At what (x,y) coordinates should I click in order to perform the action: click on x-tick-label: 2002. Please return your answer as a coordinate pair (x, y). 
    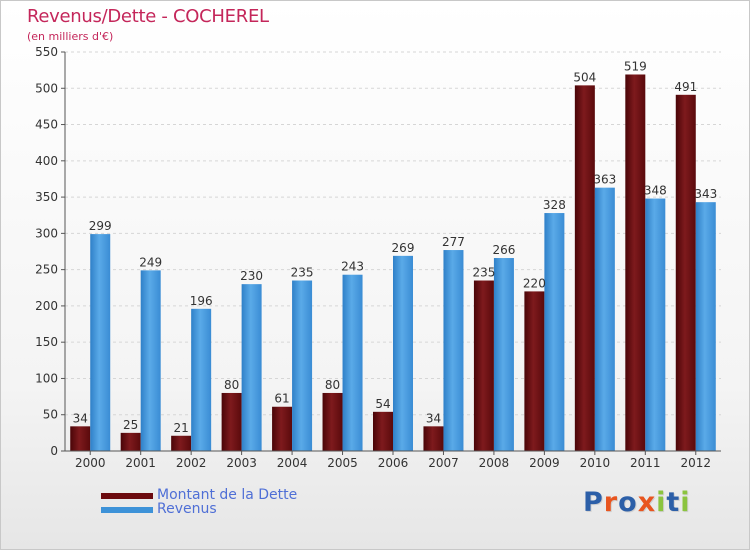
    Looking at the image, I should click on (191, 463).